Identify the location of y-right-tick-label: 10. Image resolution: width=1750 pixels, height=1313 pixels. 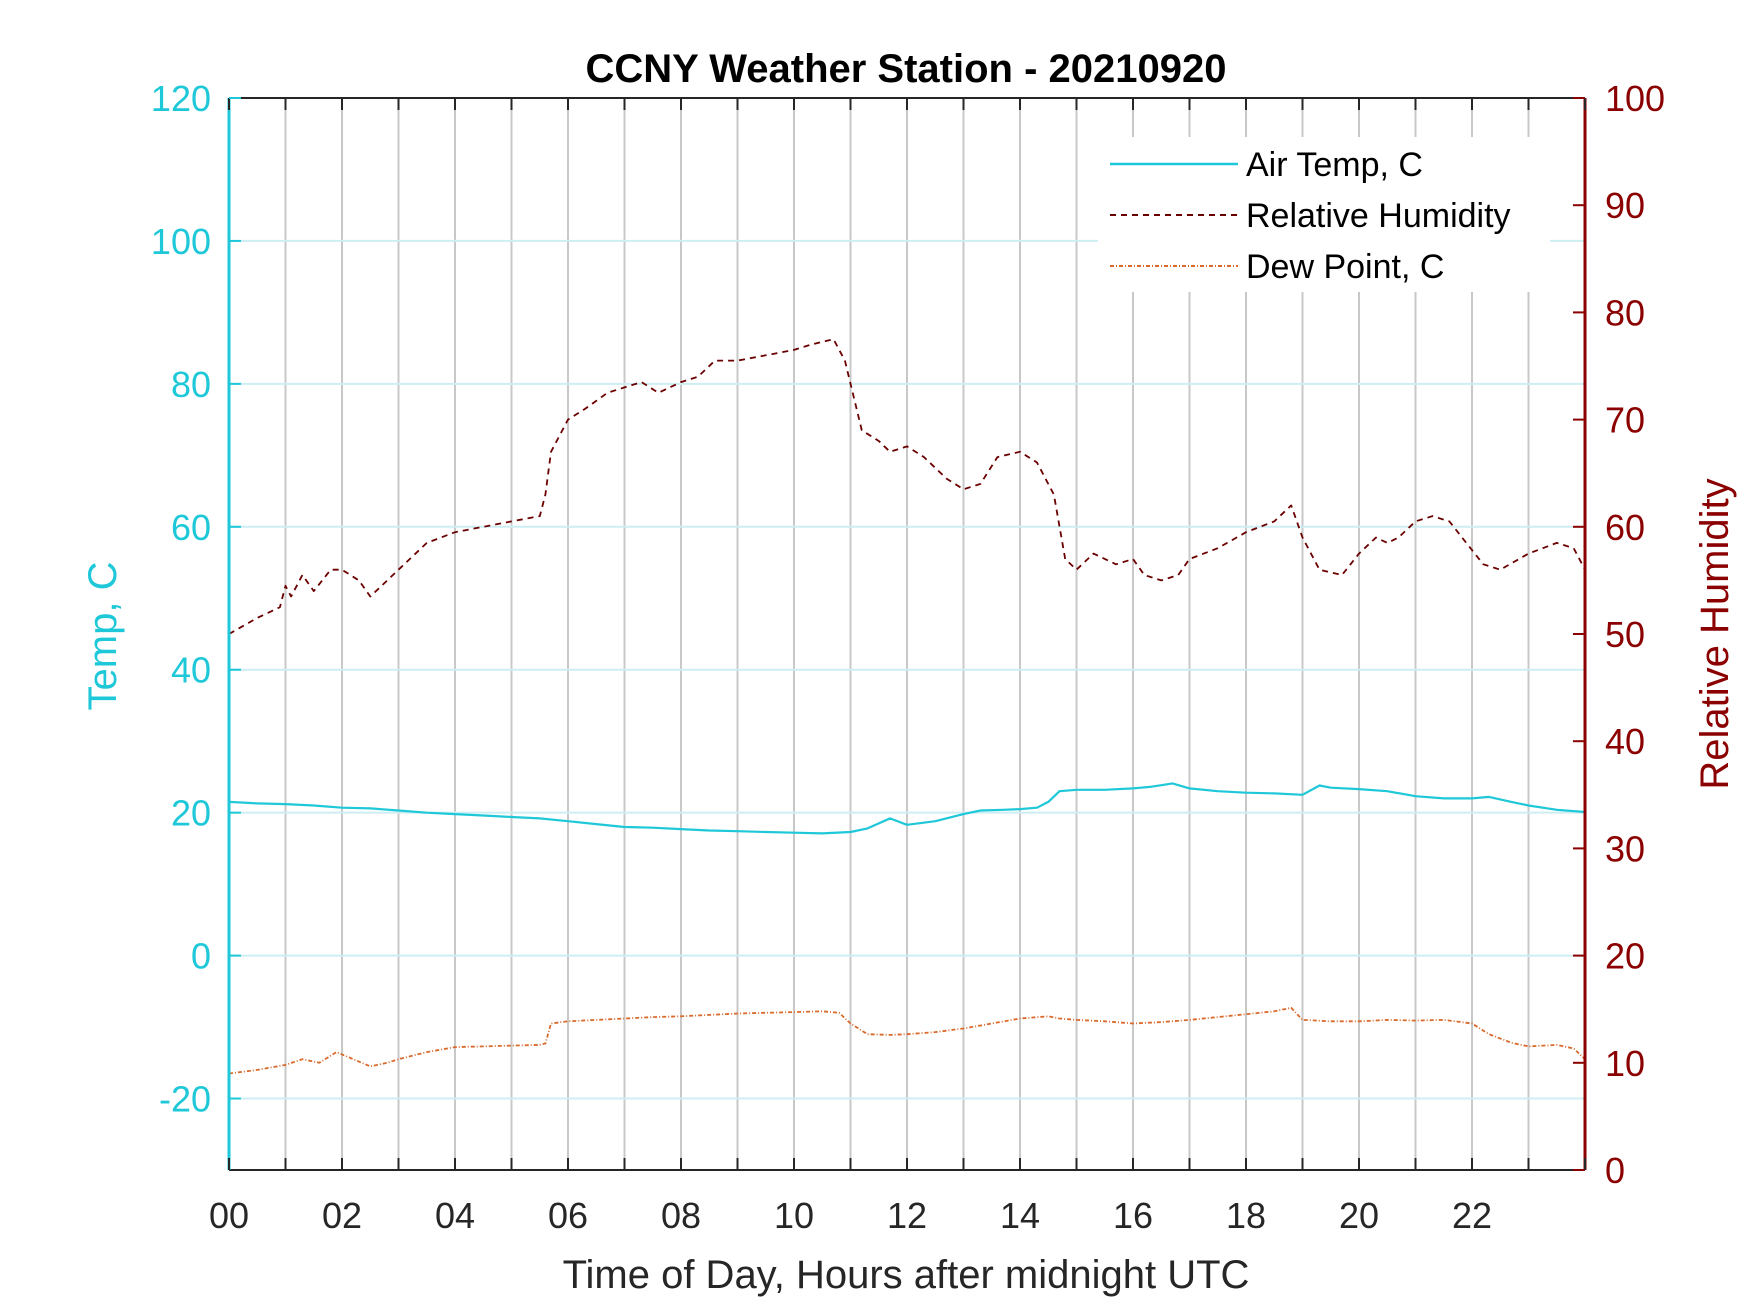
(1625, 1063).